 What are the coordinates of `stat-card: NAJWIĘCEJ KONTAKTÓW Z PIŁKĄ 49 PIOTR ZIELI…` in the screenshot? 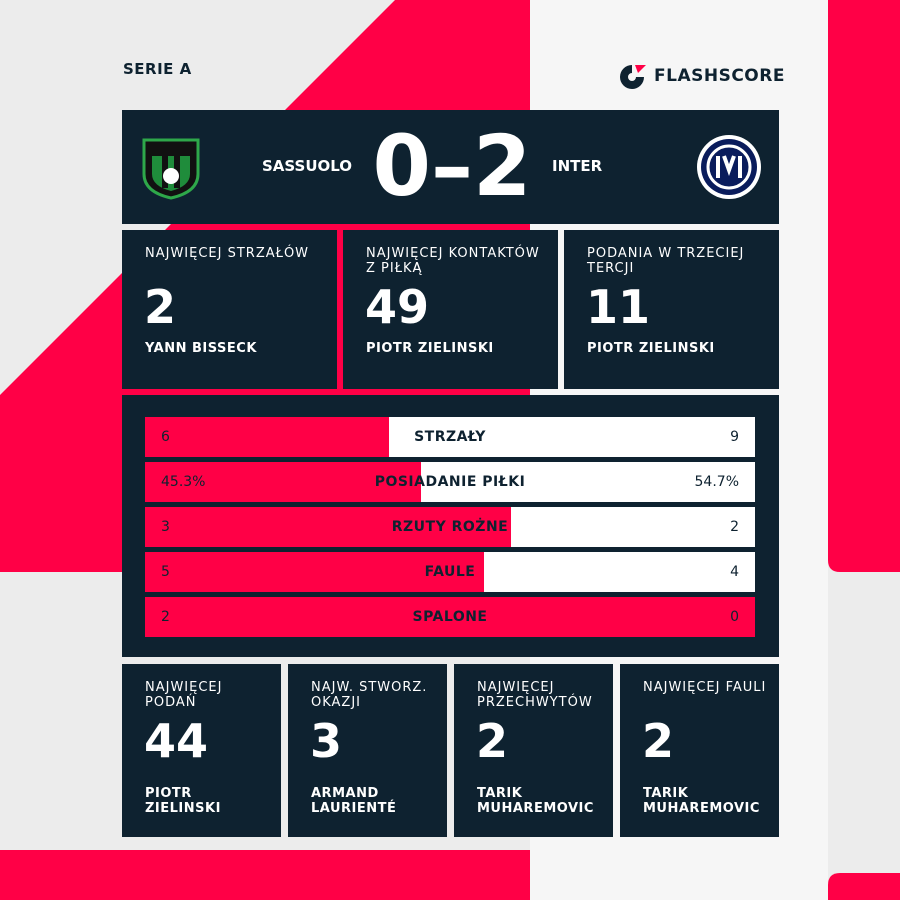 It's located at (450, 309).